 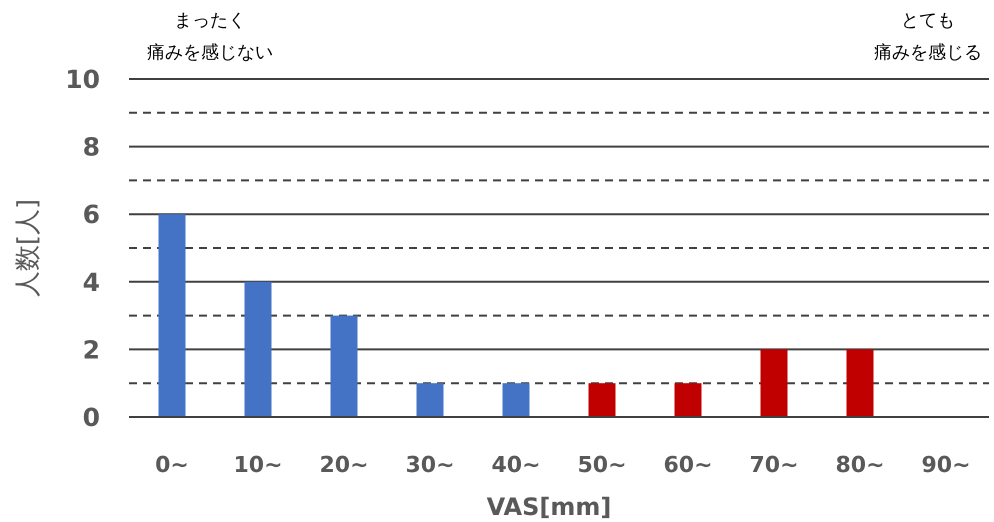 What do you see at coordinates (82, 79) in the screenshot?
I see `y-tick-label: 10` at bounding box center [82, 79].